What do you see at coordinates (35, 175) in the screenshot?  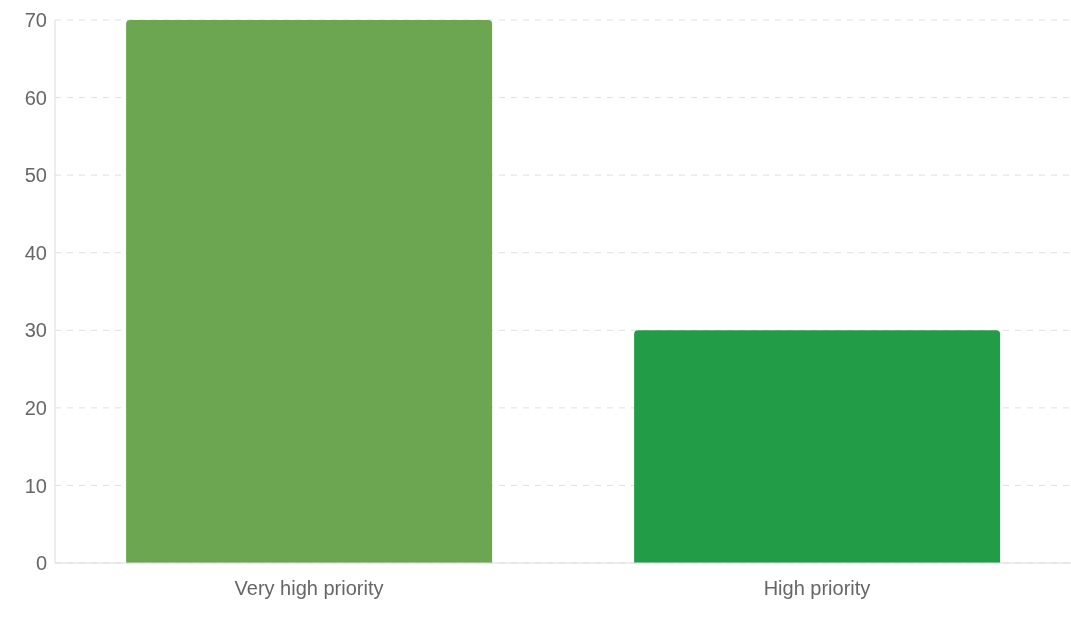 I see `y-tick-label: 50` at bounding box center [35, 175].